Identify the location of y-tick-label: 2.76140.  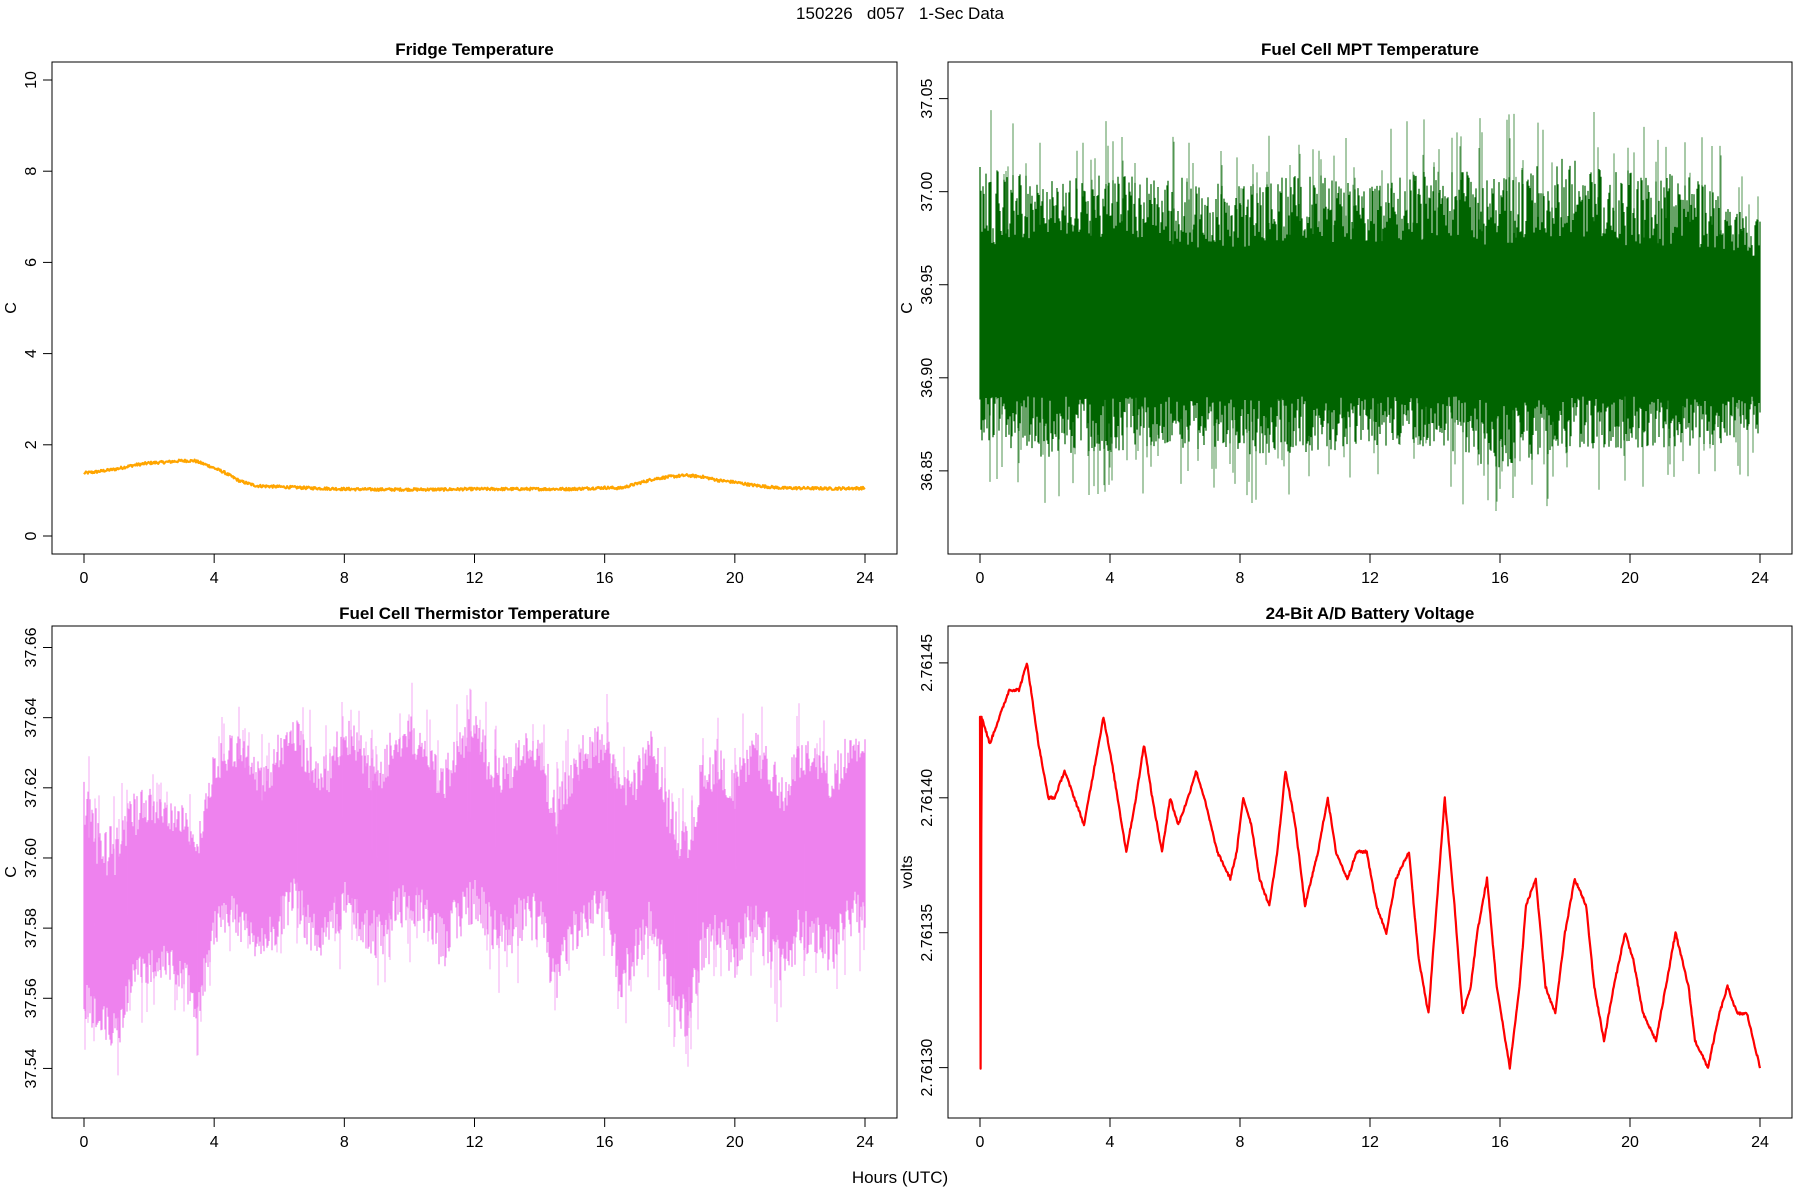
(927, 798).